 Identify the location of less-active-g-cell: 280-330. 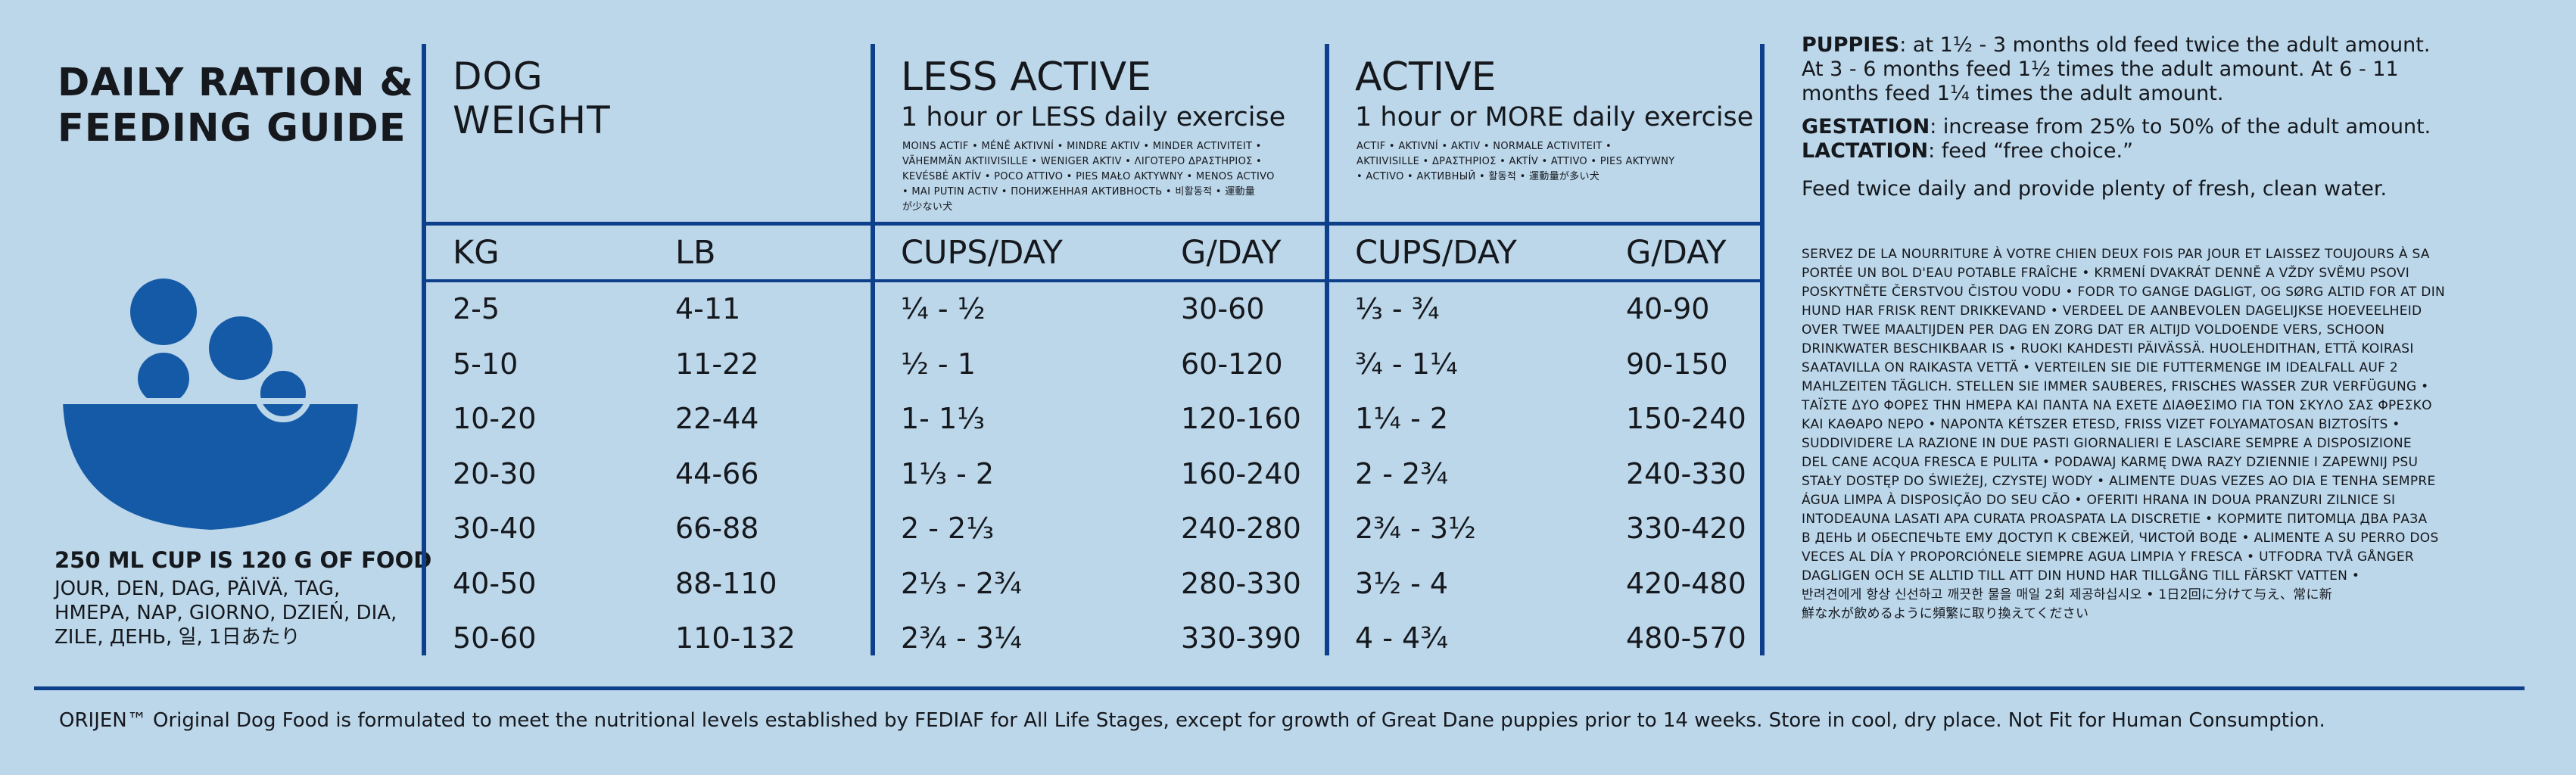
(1241, 583).